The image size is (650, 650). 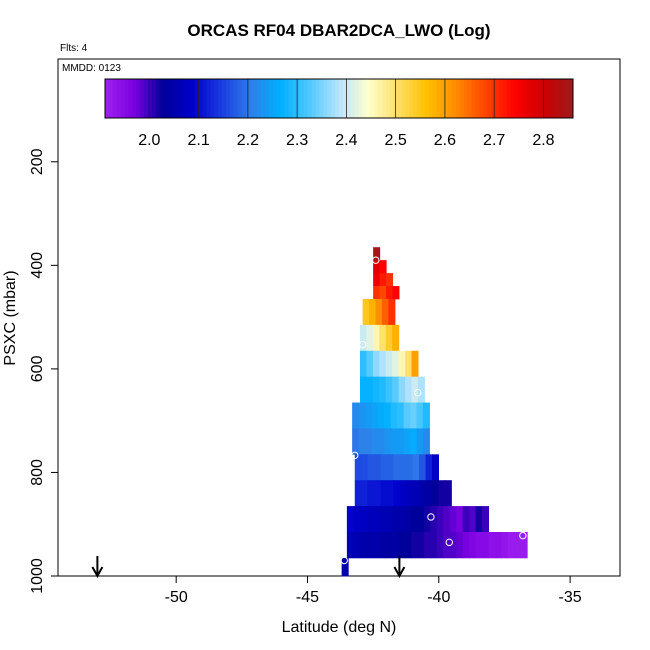 What do you see at coordinates (91, 68) in the screenshot?
I see `date-note: MMDD: 0123` at bounding box center [91, 68].